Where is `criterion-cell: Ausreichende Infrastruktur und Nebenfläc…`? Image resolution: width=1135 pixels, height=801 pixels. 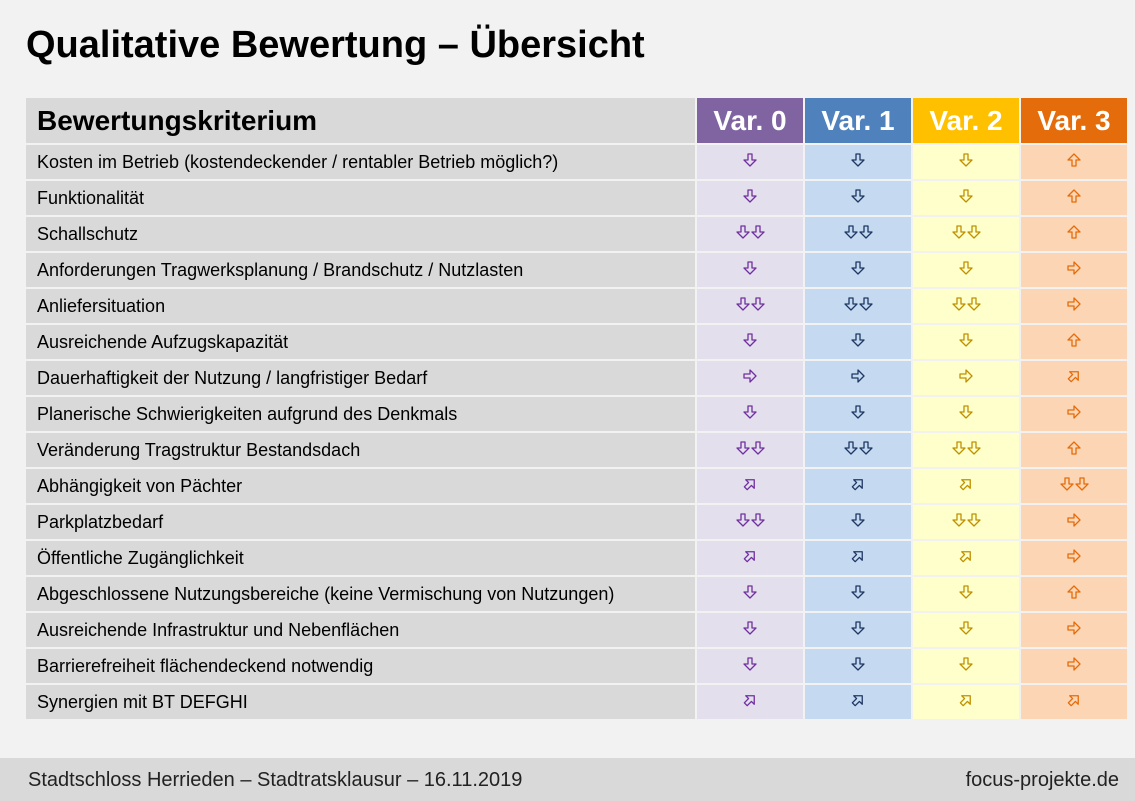
criterion-cell: Ausreichende Infrastruktur und Nebenfläc… is located at coordinates (360, 630).